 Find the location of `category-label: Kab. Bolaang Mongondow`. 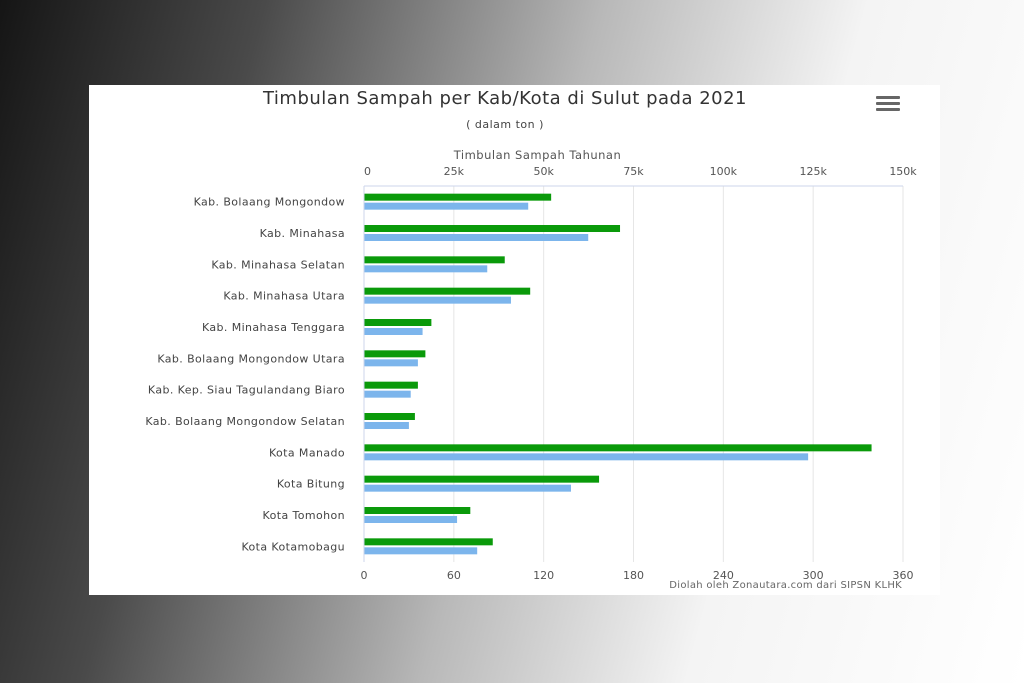

category-label: Kab. Bolaang Mongondow is located at coordinates (269, 202).